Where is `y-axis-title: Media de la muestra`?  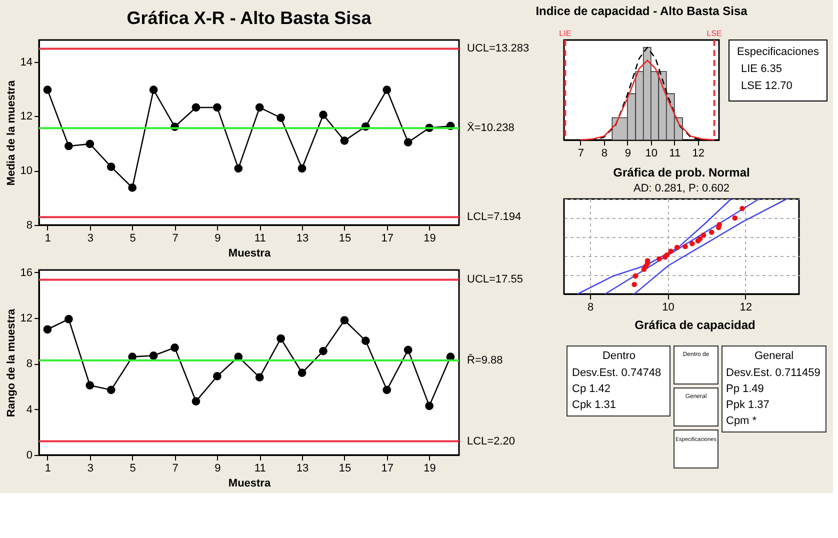
y-axis-title: Media de la muestra is located at coordinates (11, 133).